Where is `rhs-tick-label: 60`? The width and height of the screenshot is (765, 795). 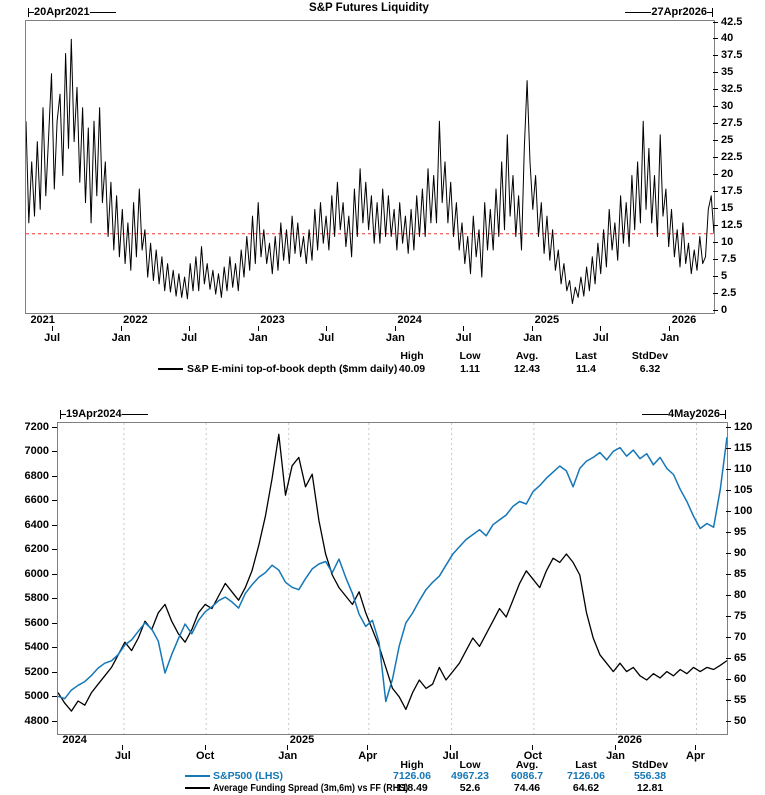 rhs-tick-label: 60 is located at coordinates (740, 678).